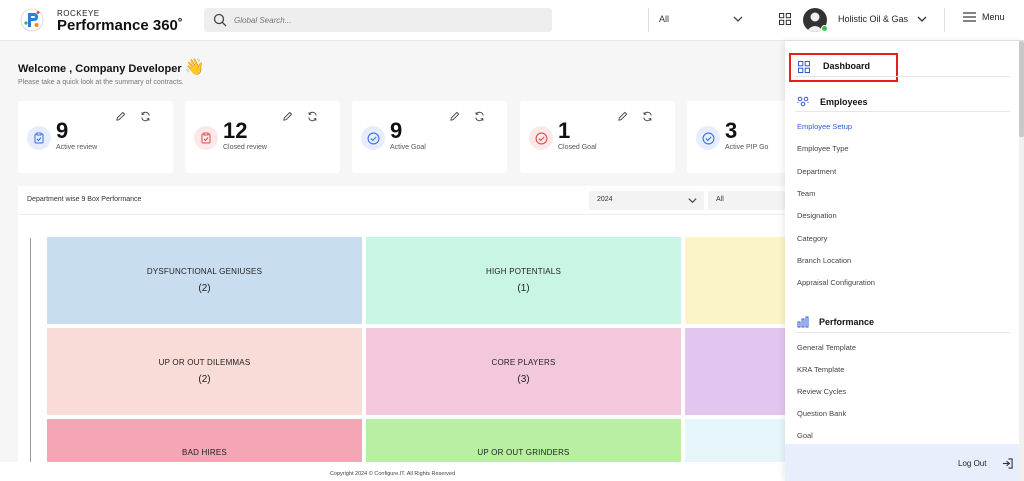 This screenshot has height=481, width=1024. What do you see at coordinates (39, 138) in the screenshot?
I see `clipboard-check-icon` at bounding box center [39, 138].